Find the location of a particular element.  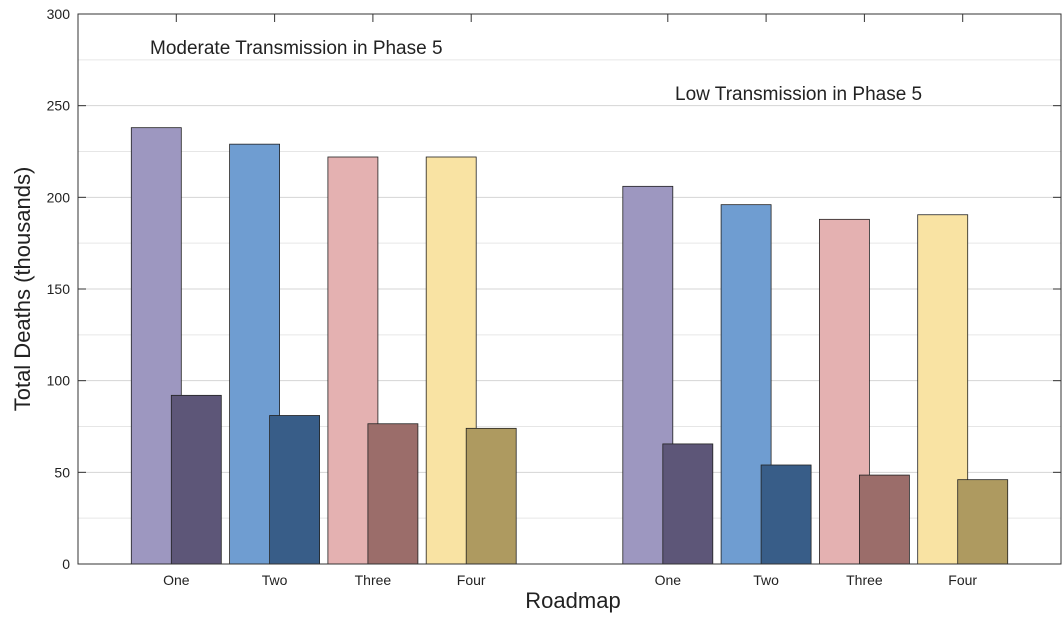

y-axis-label: Total Deaths (thousands) is located at coordinates (22, 289).